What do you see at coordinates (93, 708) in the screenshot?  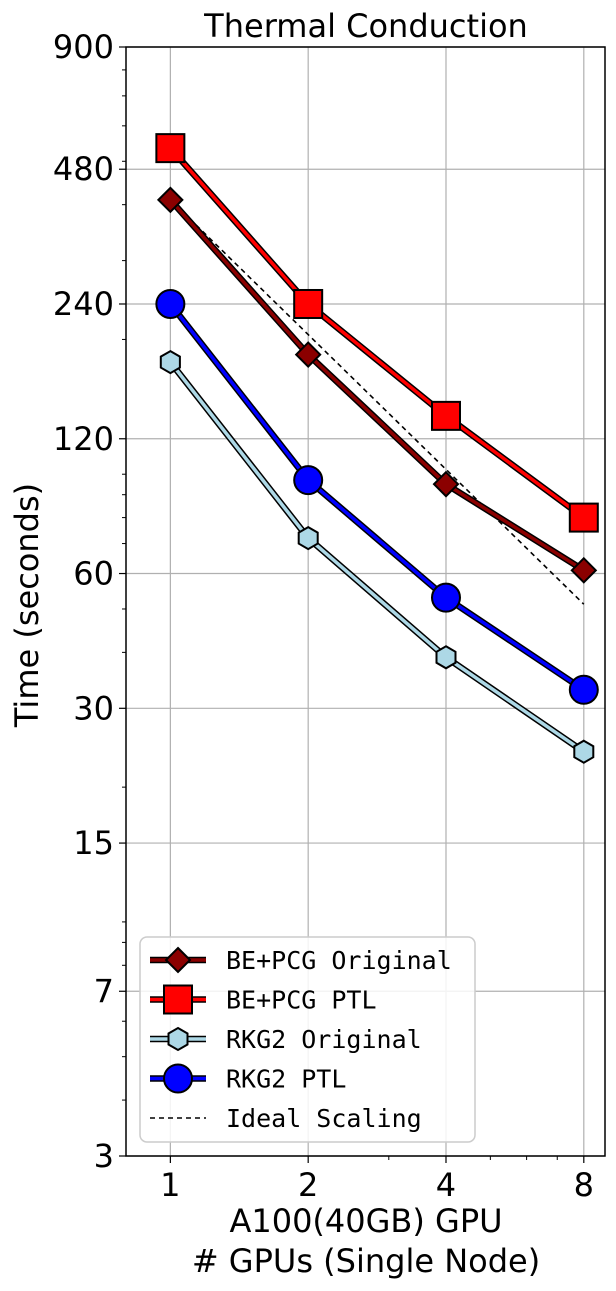 I see `y-tick-label: 30` at bounding box center [93, 708].